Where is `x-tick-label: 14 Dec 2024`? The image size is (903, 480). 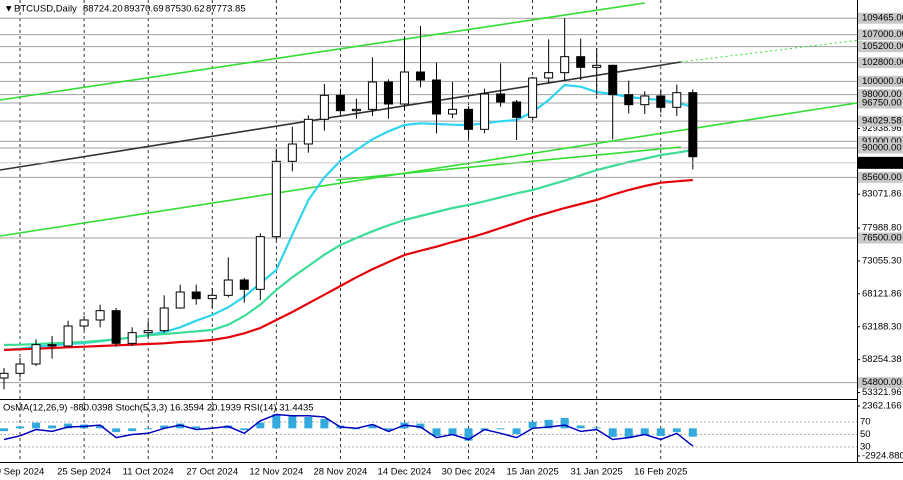 x-tick-label: 14 Dec 2024 is located at coordinates (405, 472).